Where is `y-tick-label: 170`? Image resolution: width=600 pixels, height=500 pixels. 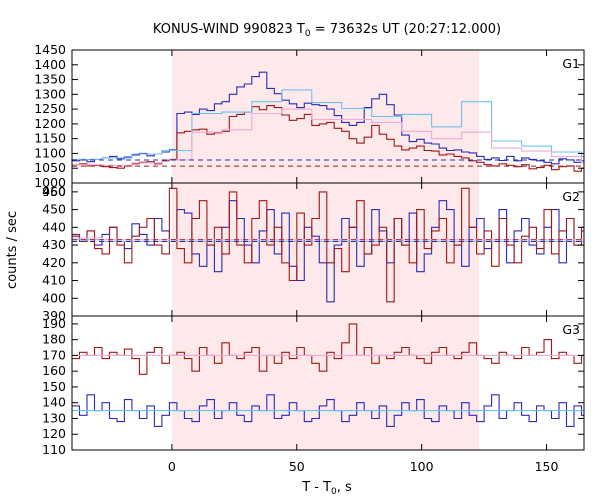 y-tick-label: 170 is located at coordinates (54, 354).